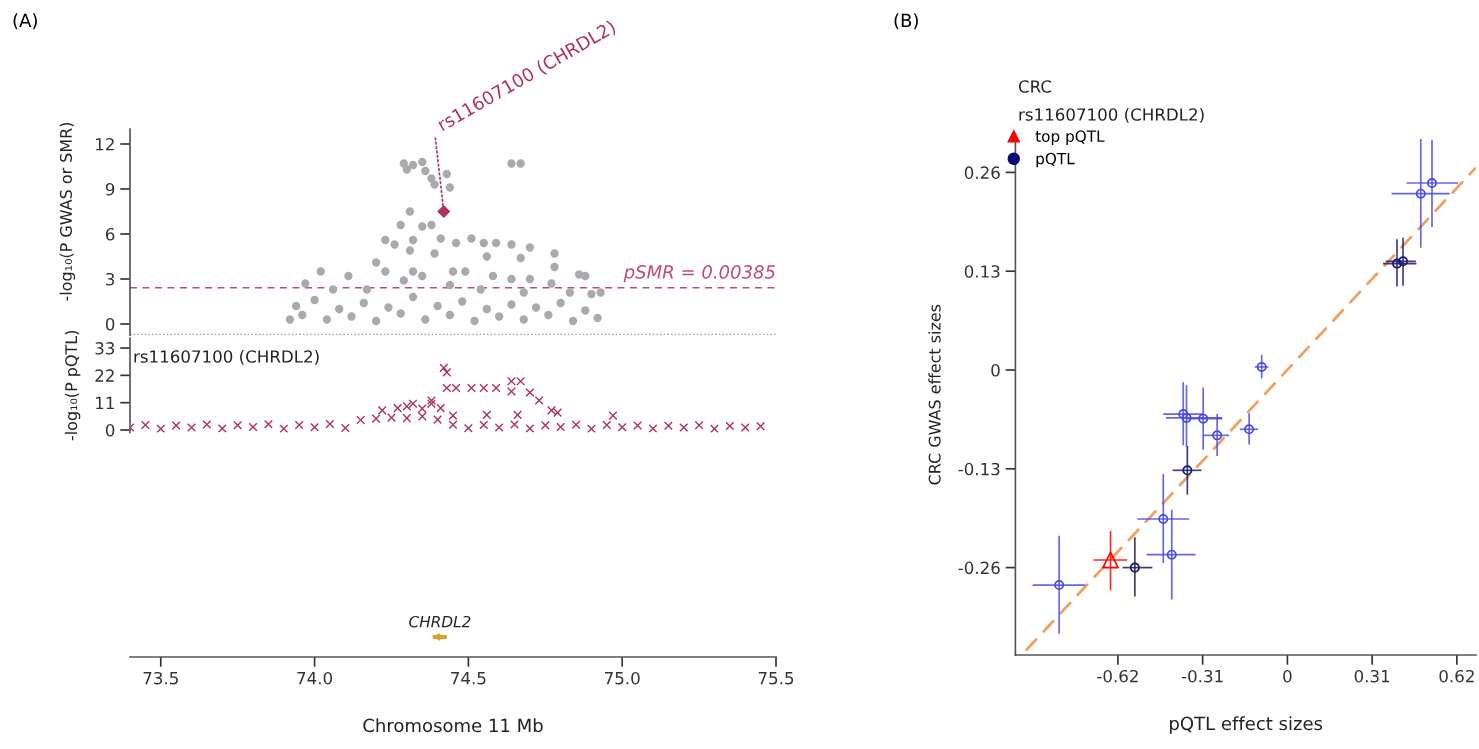 Image resolution: width=1479 pixels, height=749 pixels. Describe the element at coordinates (1070, 137) in the screenshot. I see `legend-label: top pQTL` at that location.